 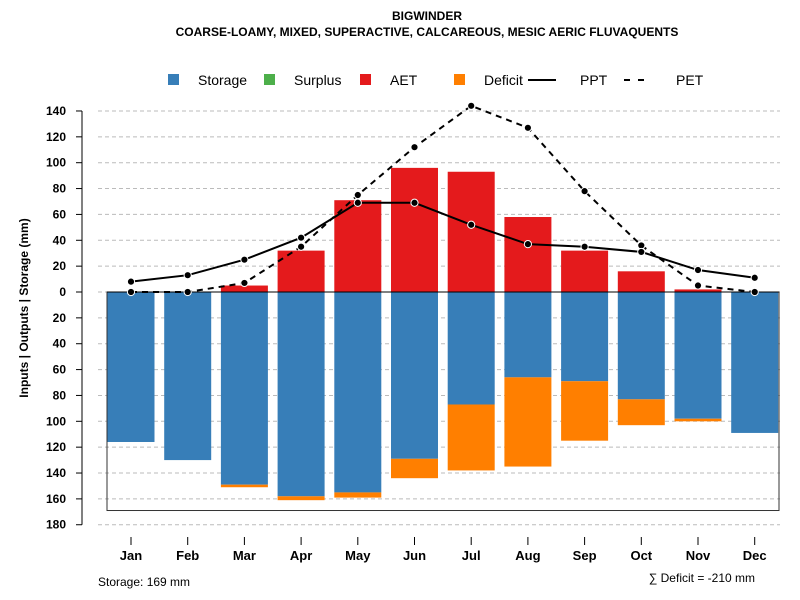 What do you see at coordinates (698, 555) in the screenshot?
I see `x-tick-label: Nov` at bounding box center [698, 555].